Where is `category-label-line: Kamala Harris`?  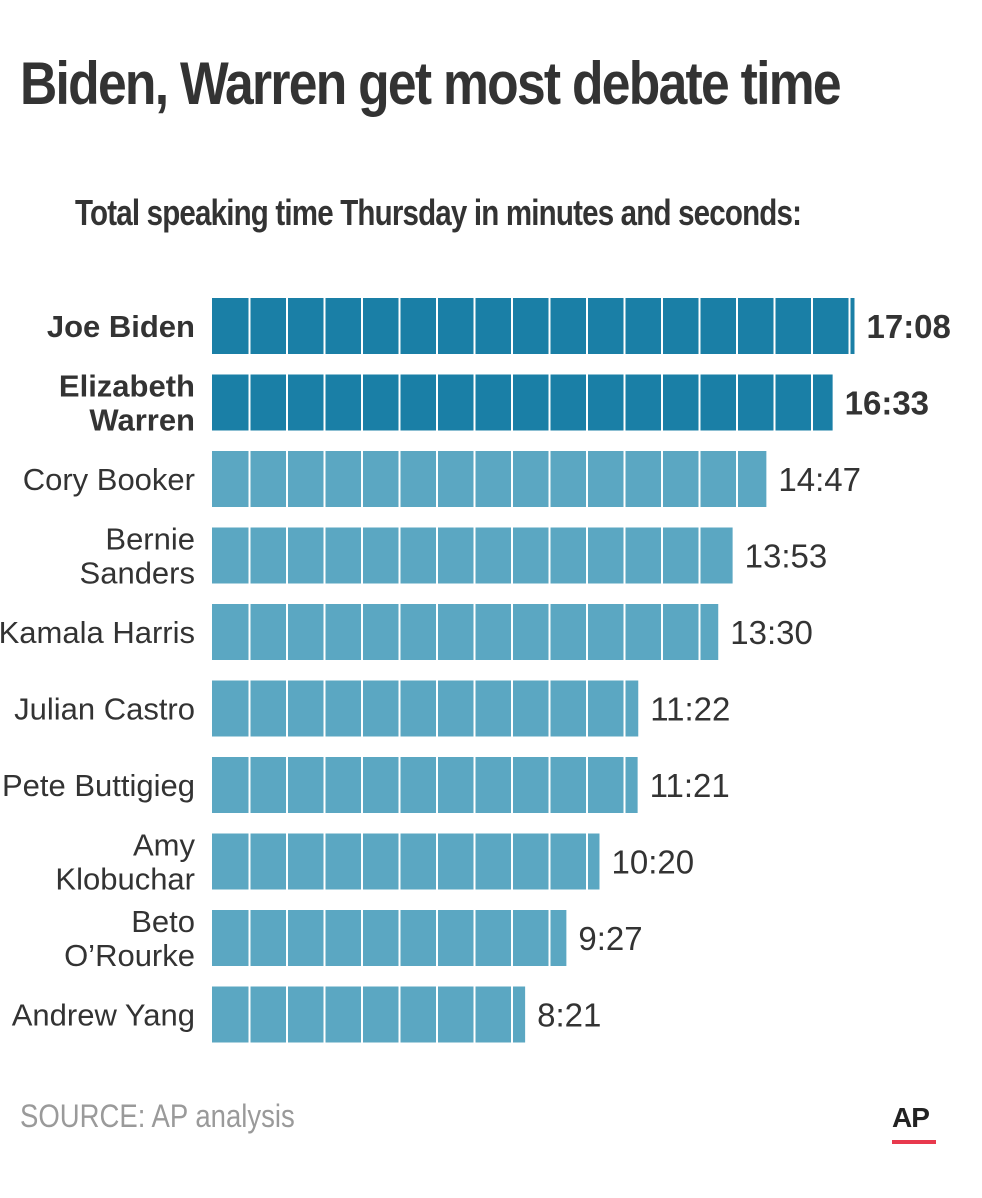
category-label-line: Kamala Harris is located at coordinates (97, 632).